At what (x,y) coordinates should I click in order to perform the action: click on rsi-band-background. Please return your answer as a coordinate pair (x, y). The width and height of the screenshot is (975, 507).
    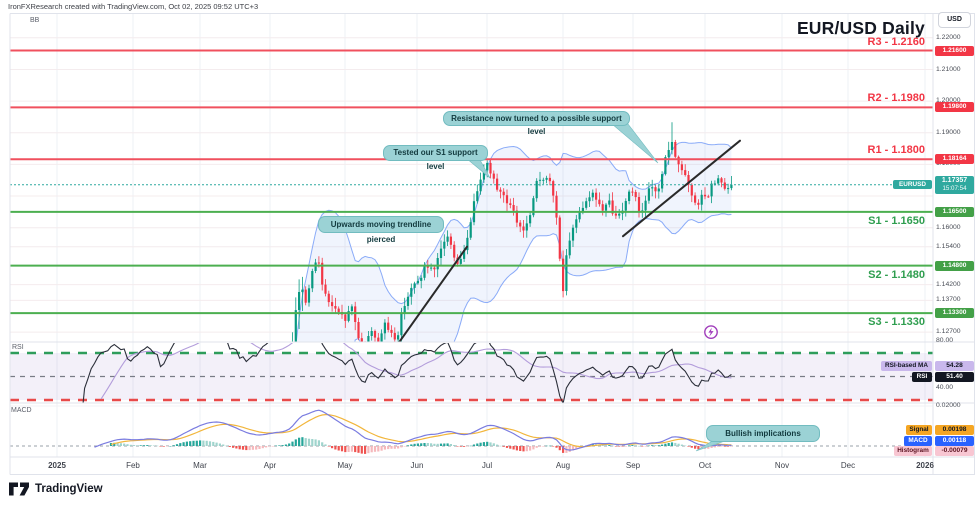
    Looking at the image, I should click on (471, 376).